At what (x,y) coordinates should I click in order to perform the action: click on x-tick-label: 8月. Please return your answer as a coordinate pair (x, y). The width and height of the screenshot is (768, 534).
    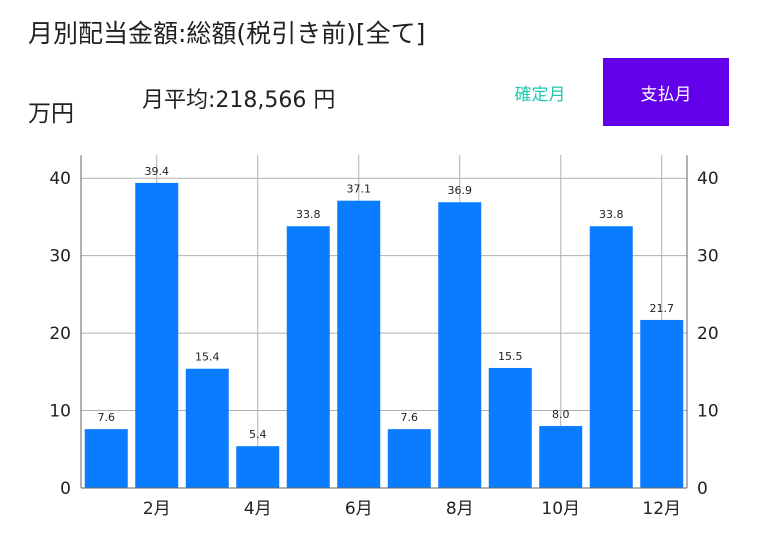
    Looking at the image, I should click on (460, 509).